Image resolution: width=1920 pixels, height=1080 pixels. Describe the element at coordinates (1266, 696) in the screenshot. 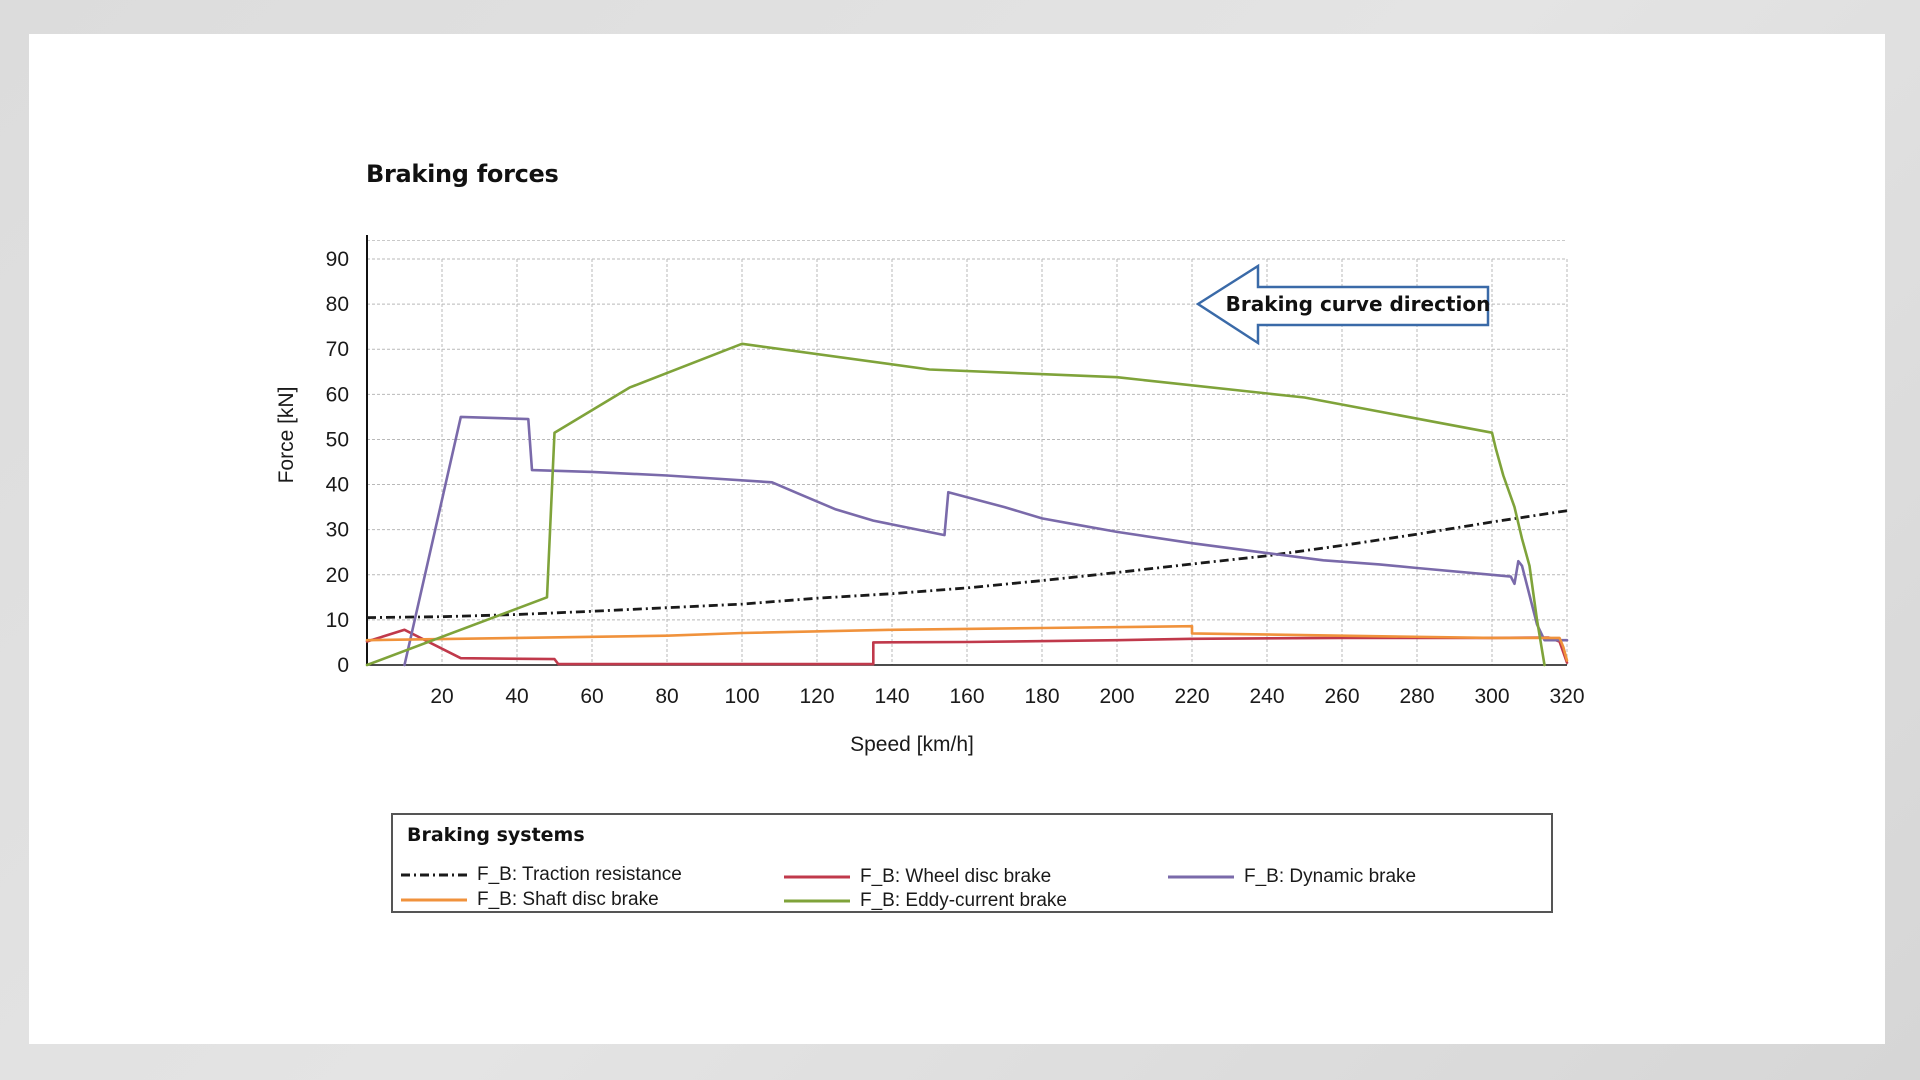

I see `x-tick-label: 240` at that location.